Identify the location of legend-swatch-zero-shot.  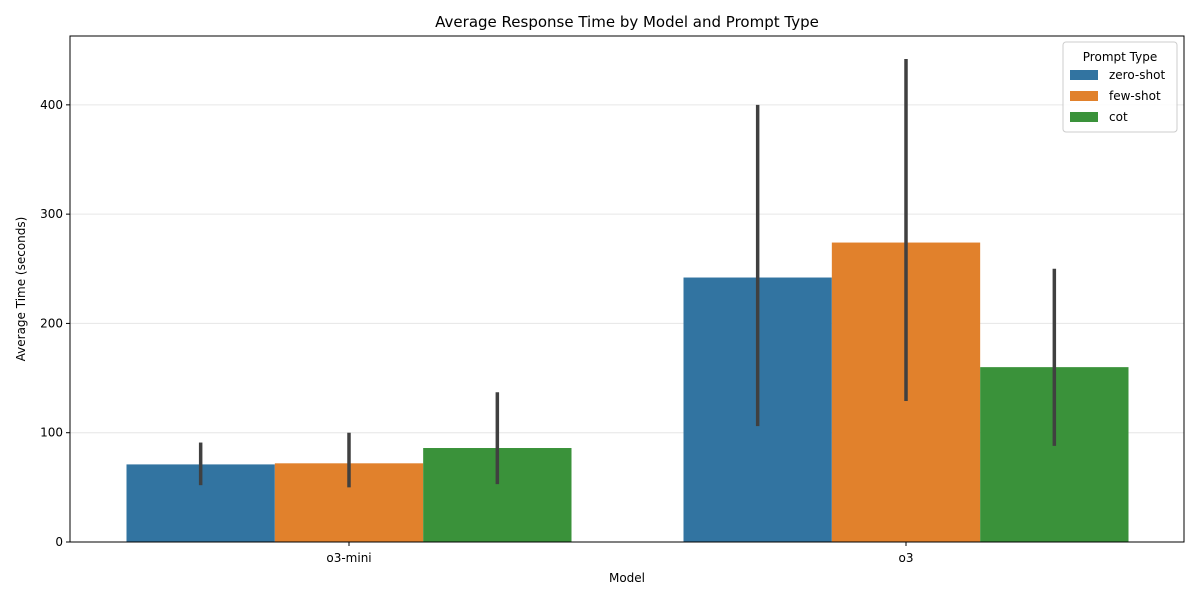
(1084, 75).